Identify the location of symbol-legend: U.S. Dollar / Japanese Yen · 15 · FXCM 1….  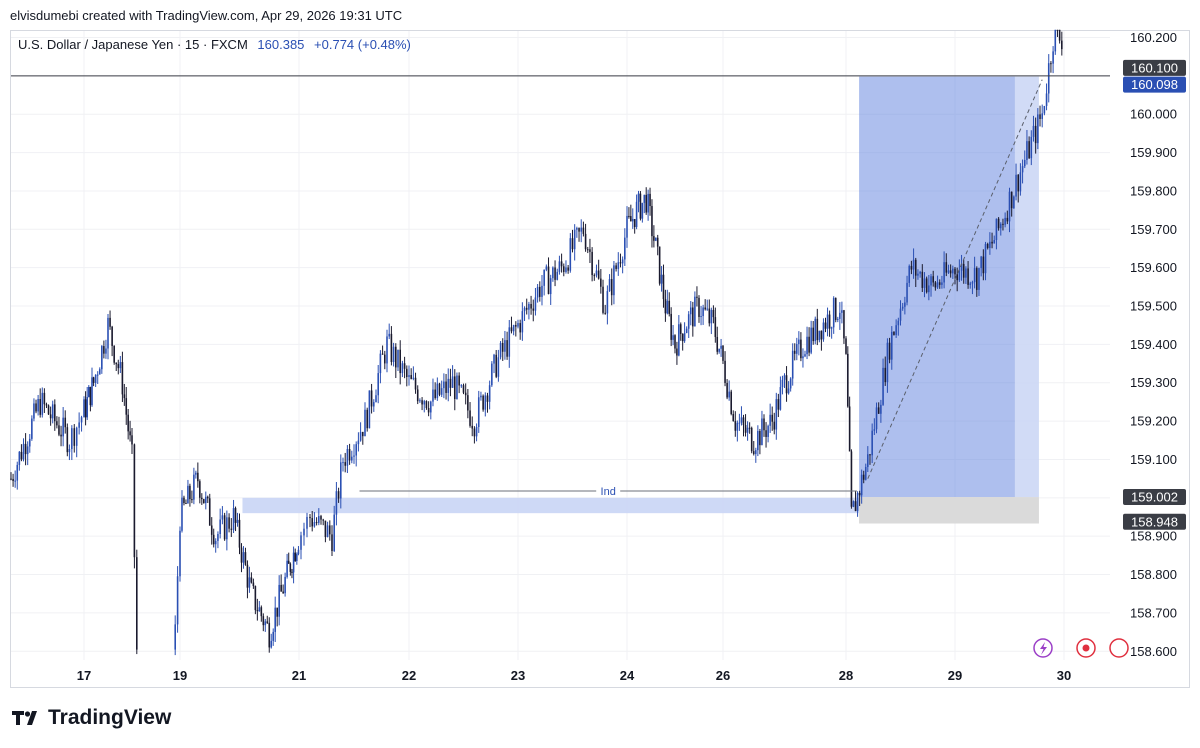
(214, 44).